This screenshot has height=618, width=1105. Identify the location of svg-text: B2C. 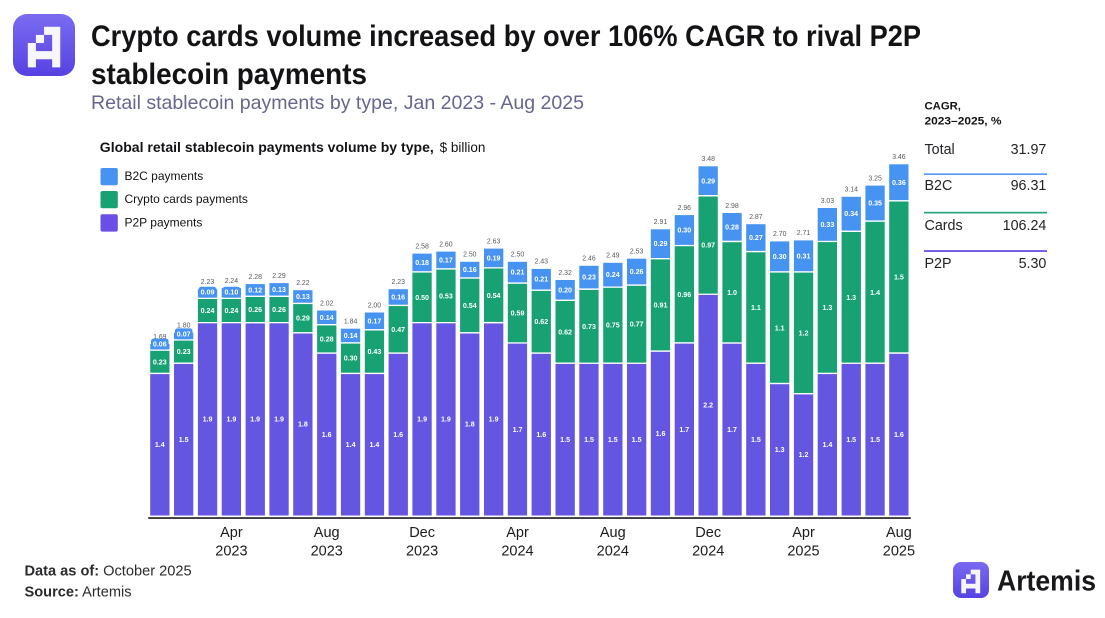
(939, 186).